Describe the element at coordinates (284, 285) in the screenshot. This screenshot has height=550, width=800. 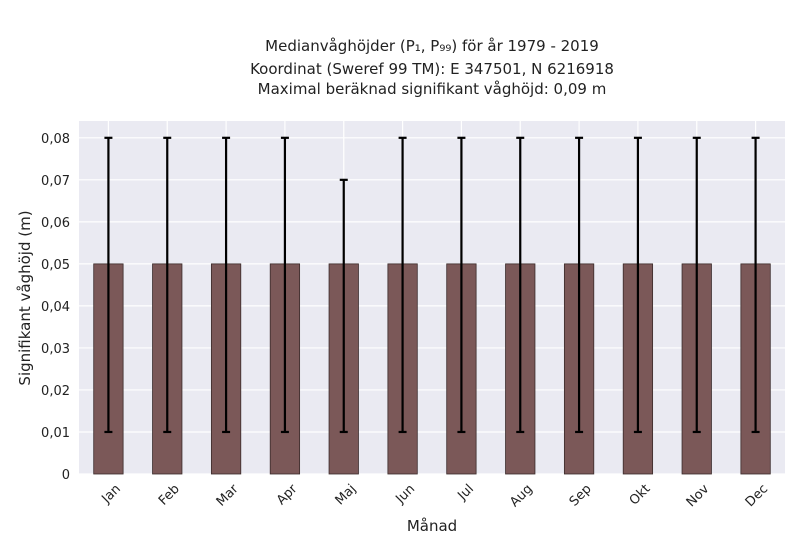
I see `error-bar-apr` at that location.